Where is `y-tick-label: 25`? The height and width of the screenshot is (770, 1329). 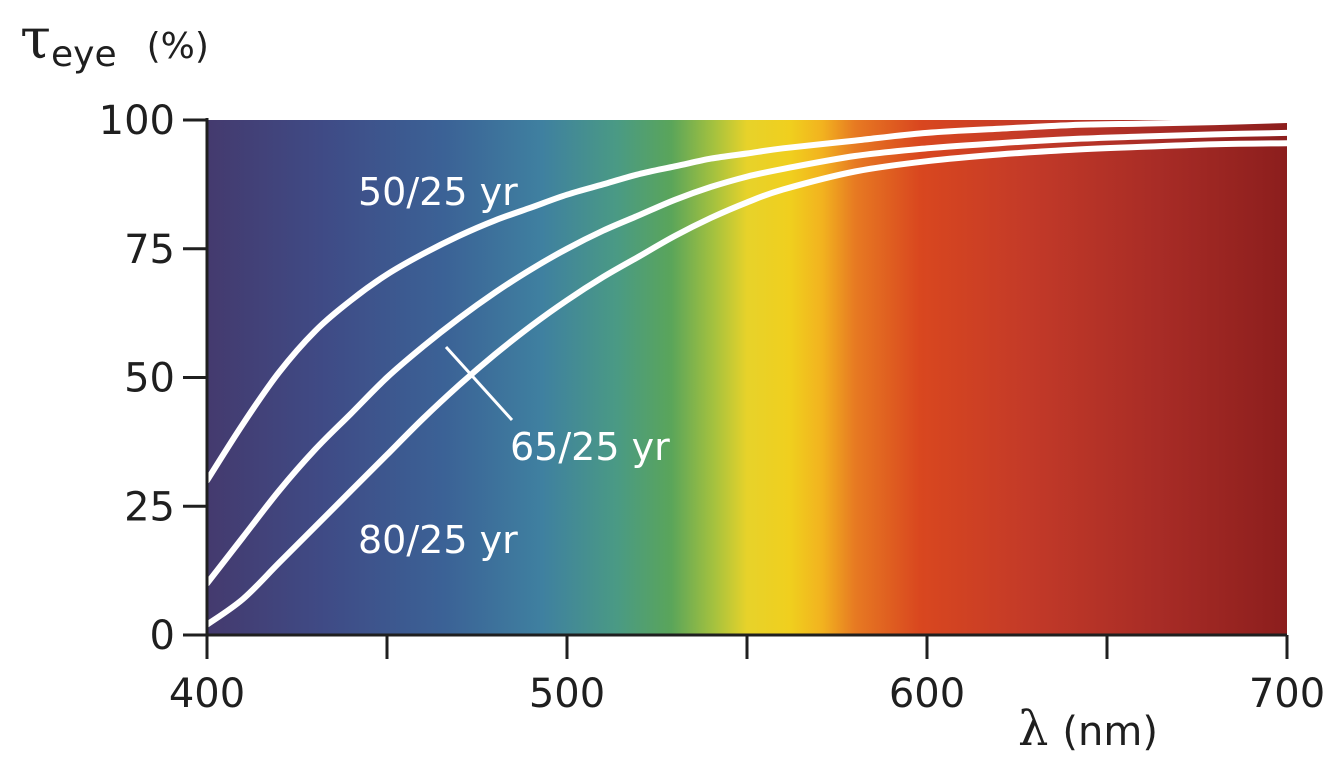
y-tick-label: 25 is located at coordinates (149, 507).